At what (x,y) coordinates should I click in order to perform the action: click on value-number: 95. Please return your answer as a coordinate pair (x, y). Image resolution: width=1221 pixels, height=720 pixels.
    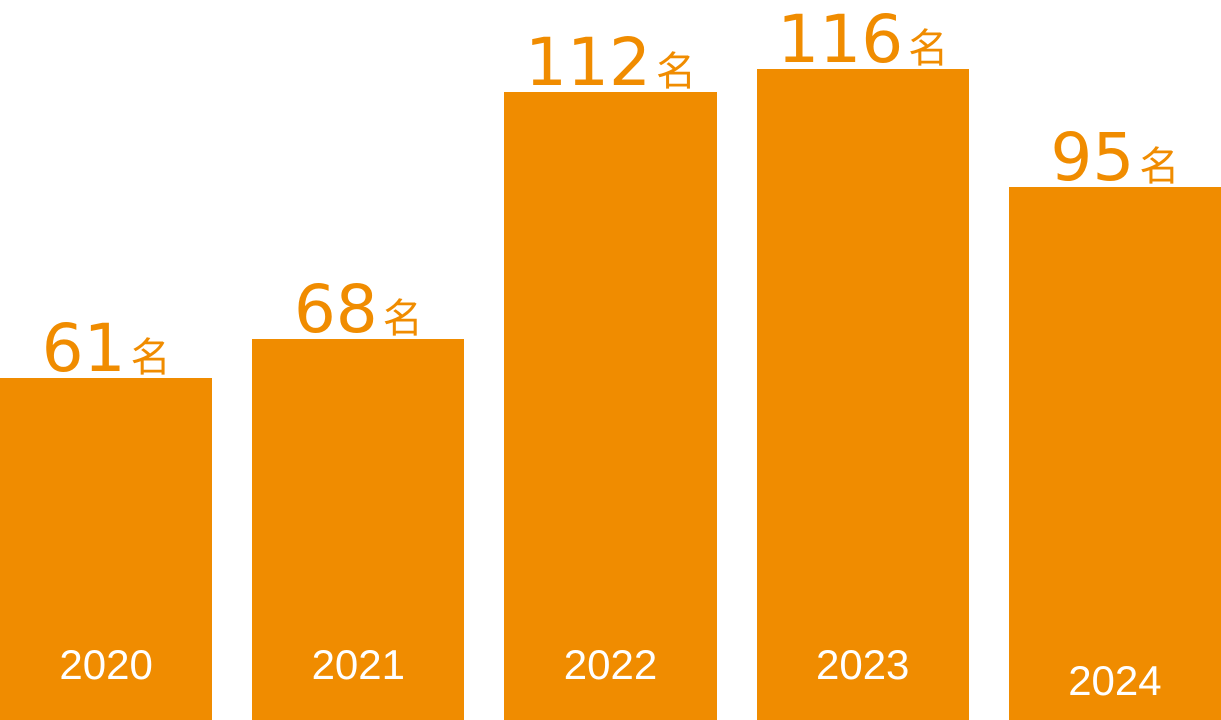
    Looking at the image, I should click on (1092, 157).